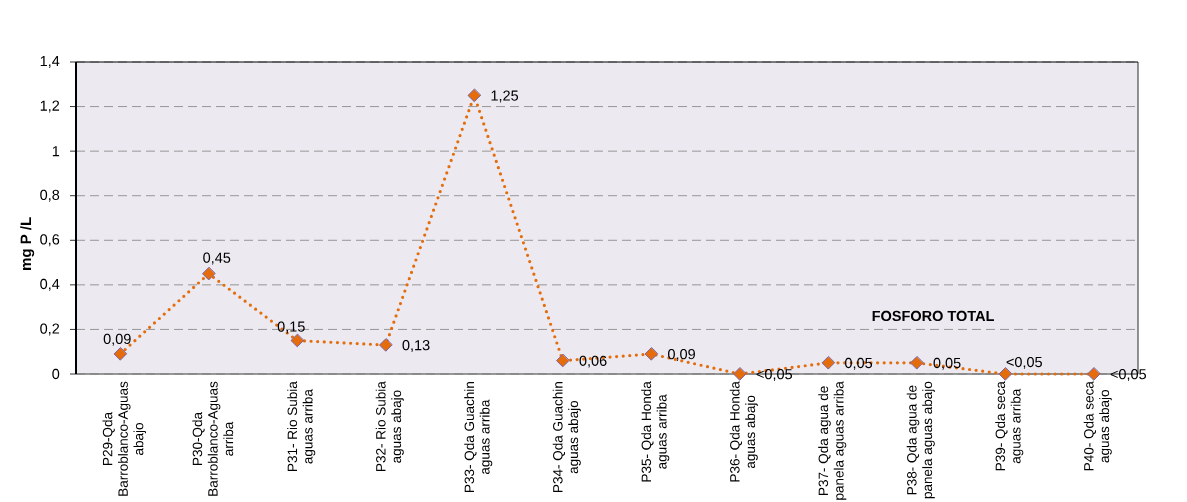  I want to click on y-axis-title: mg P /L, so click(27, 243).